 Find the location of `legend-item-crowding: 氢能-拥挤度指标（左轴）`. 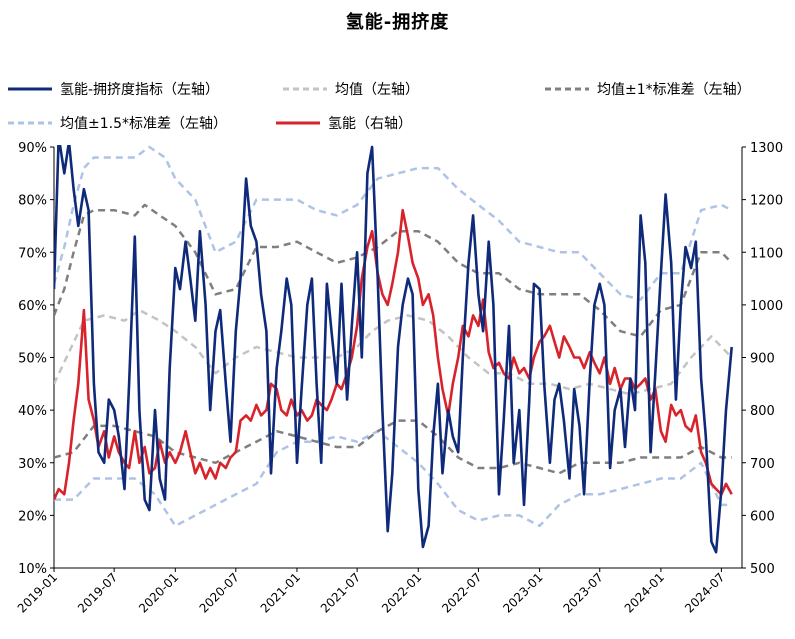

legend-item-crowding: 氢能-拥挤度指标（左轴） is located at coordinates (113, 89).